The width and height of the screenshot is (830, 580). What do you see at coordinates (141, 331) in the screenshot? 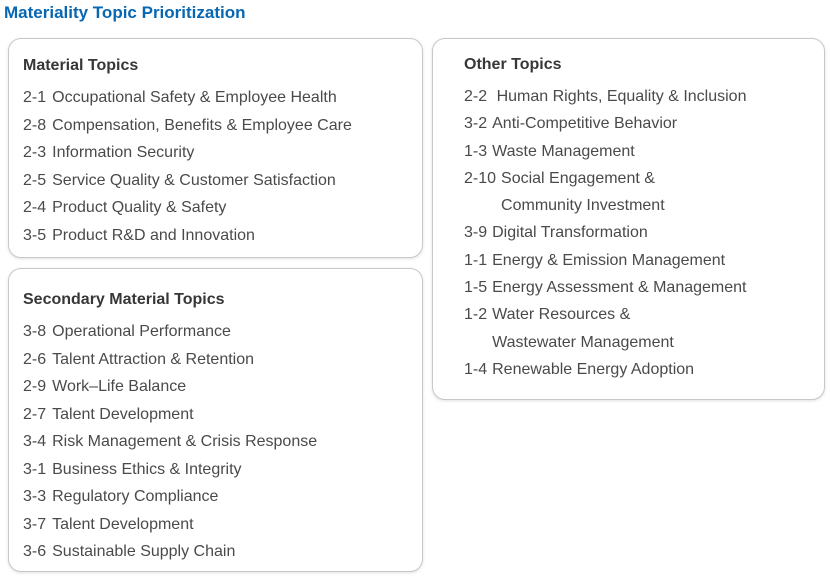
I see `topic-label: Operational Performance` at bounding box center [141, 331].